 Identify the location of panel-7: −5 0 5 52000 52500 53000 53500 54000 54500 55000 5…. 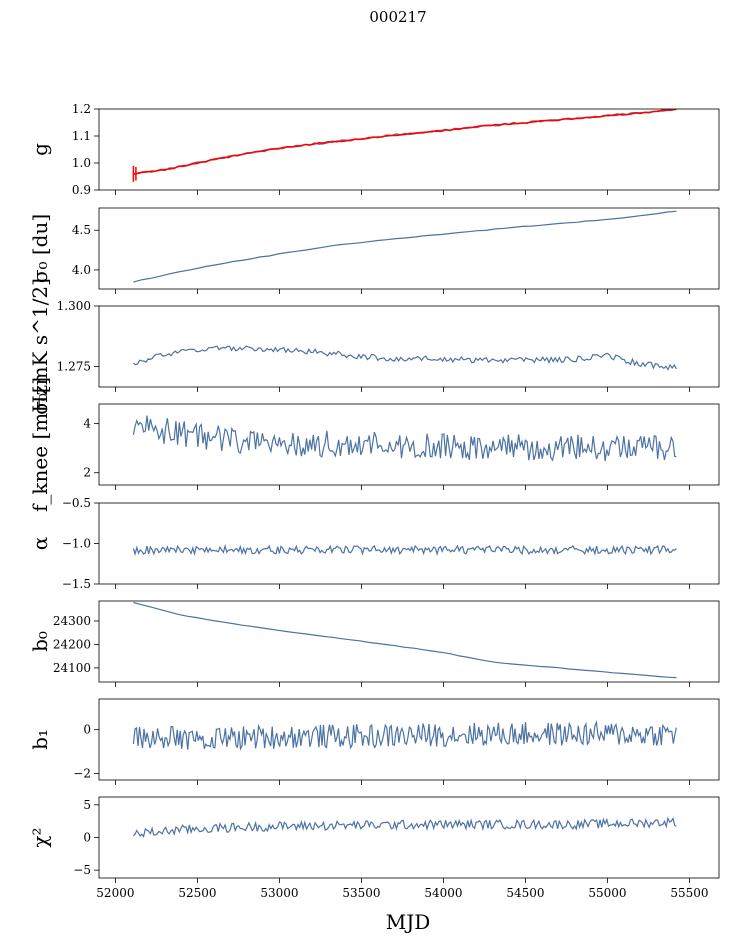
(374, 848).